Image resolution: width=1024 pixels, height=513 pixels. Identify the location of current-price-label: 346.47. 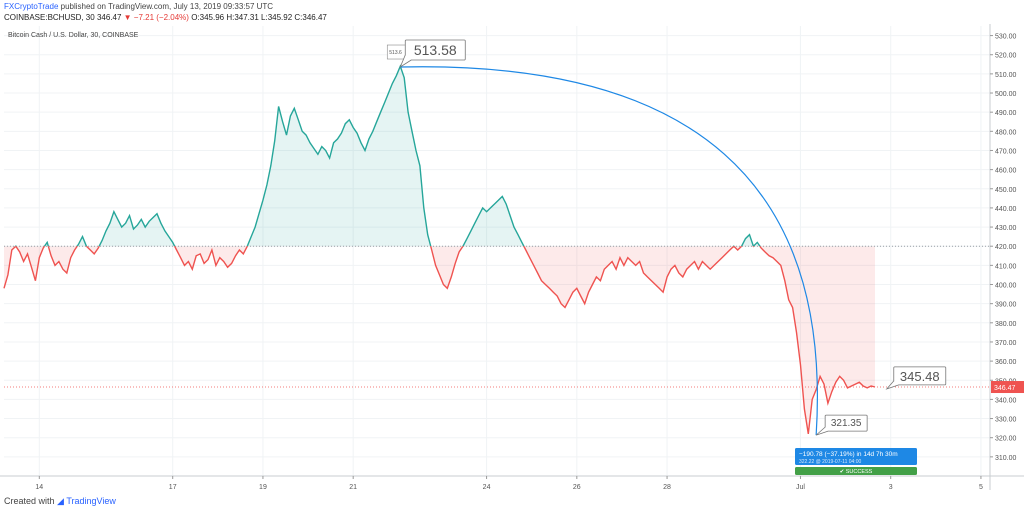
(1005, 388).